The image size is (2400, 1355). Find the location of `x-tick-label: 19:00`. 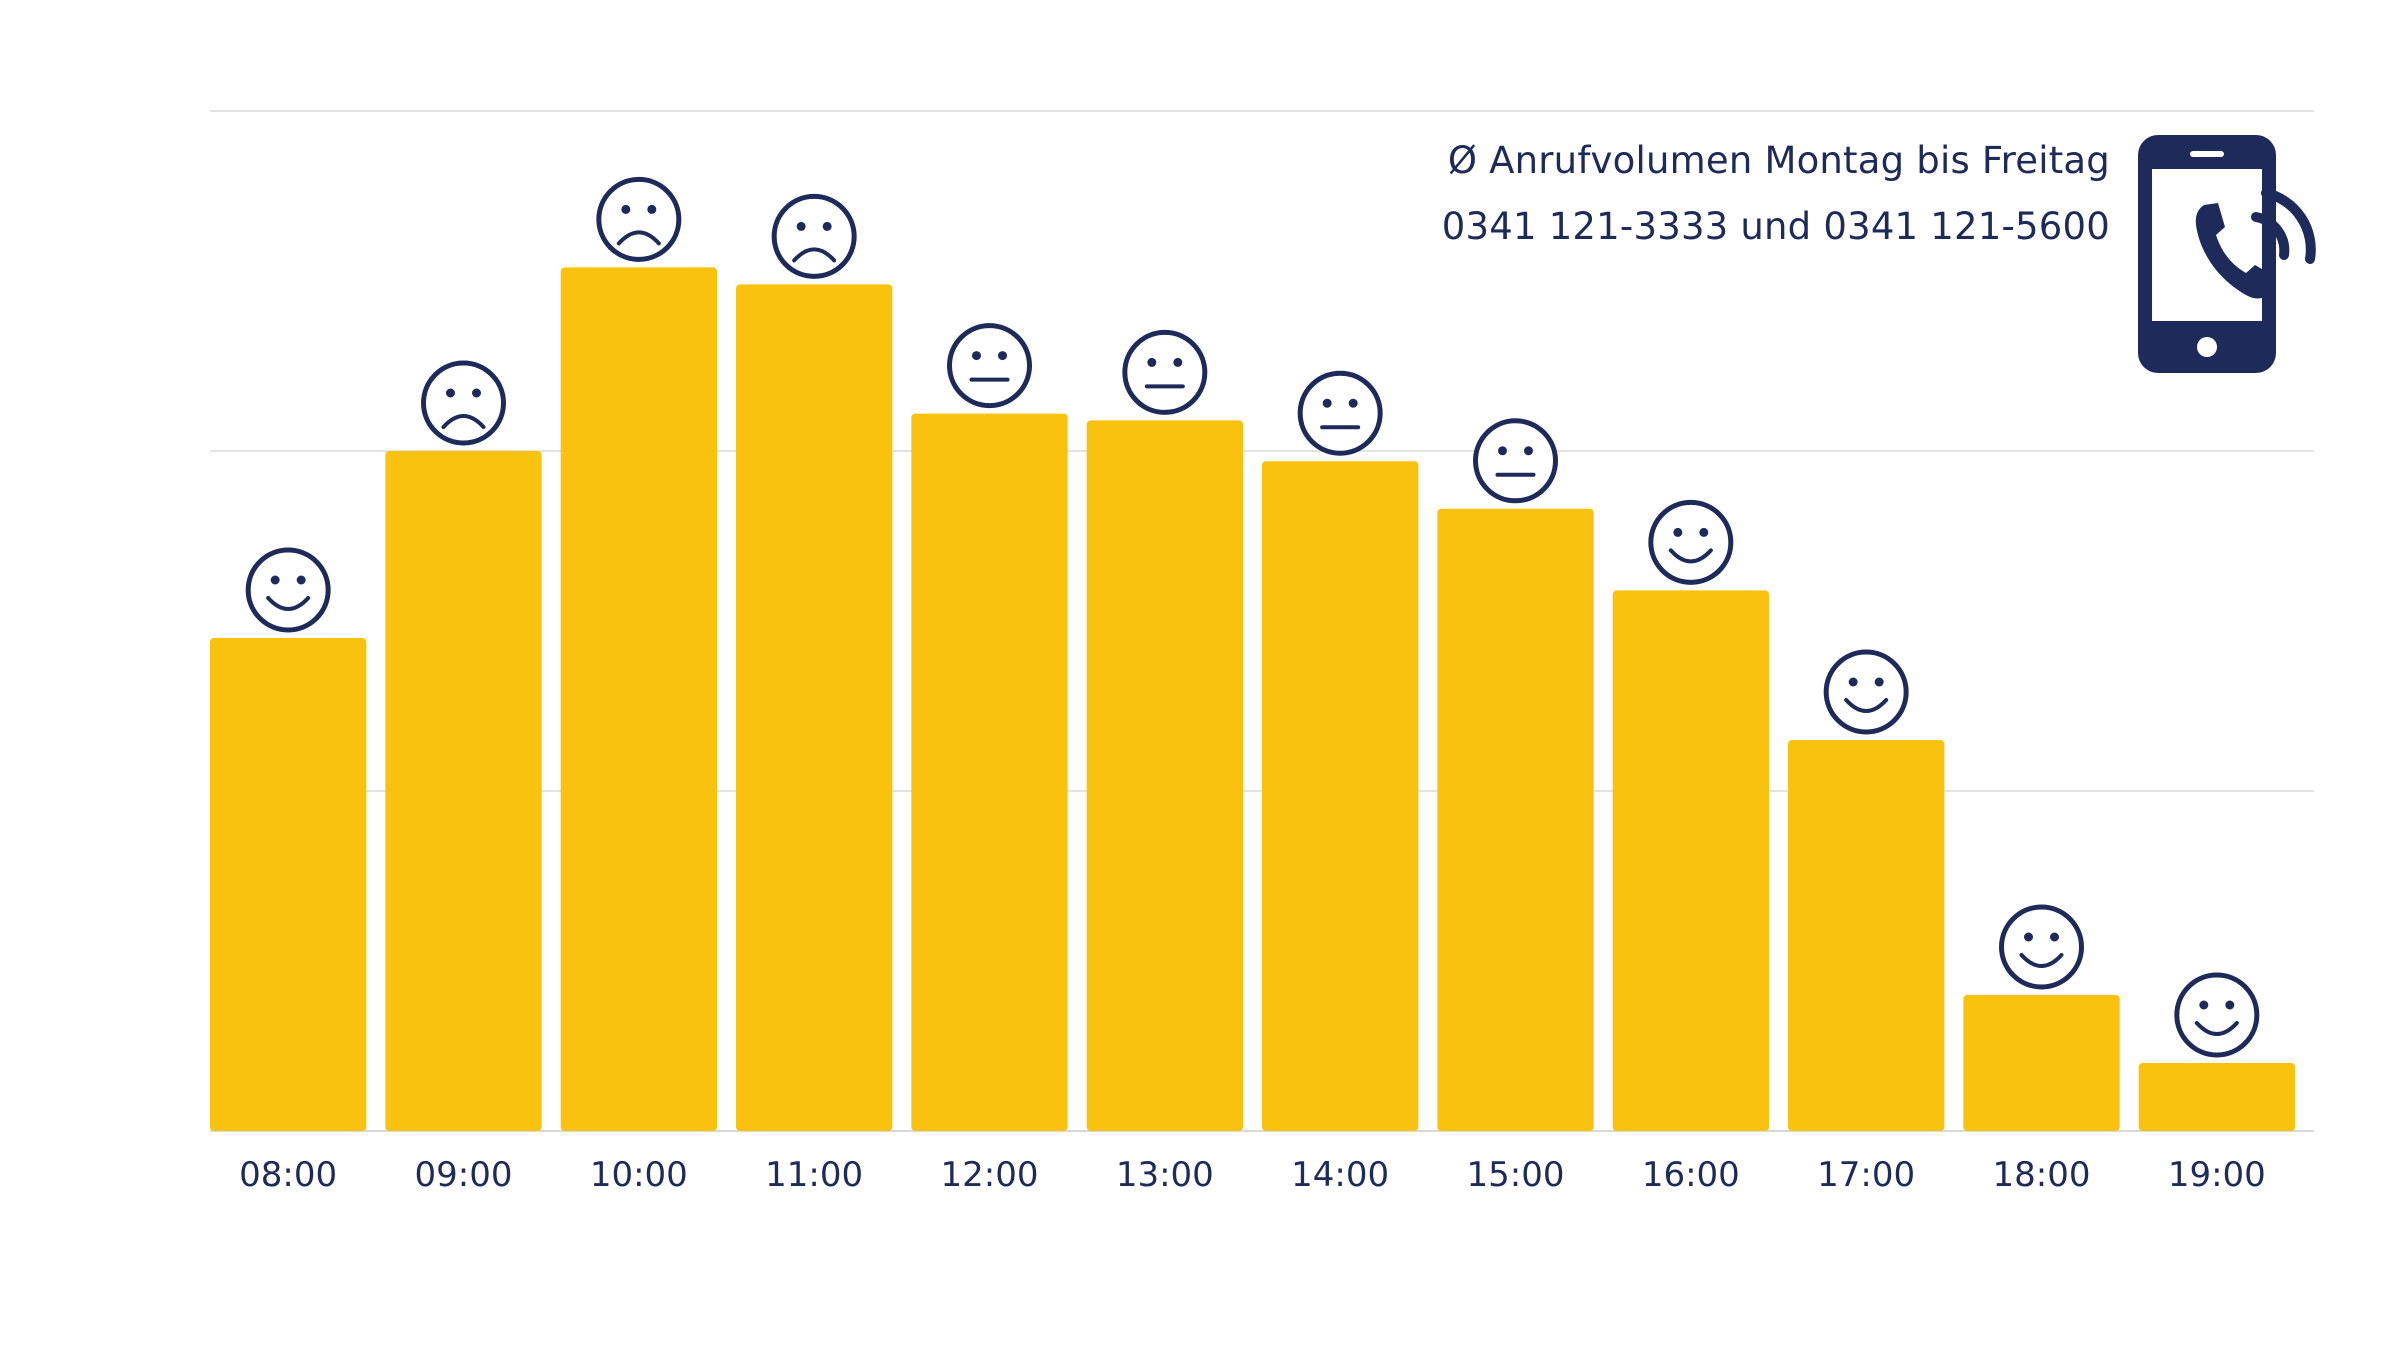

x-tick-label: 19:00 is located at coordinates (2217, 1175).